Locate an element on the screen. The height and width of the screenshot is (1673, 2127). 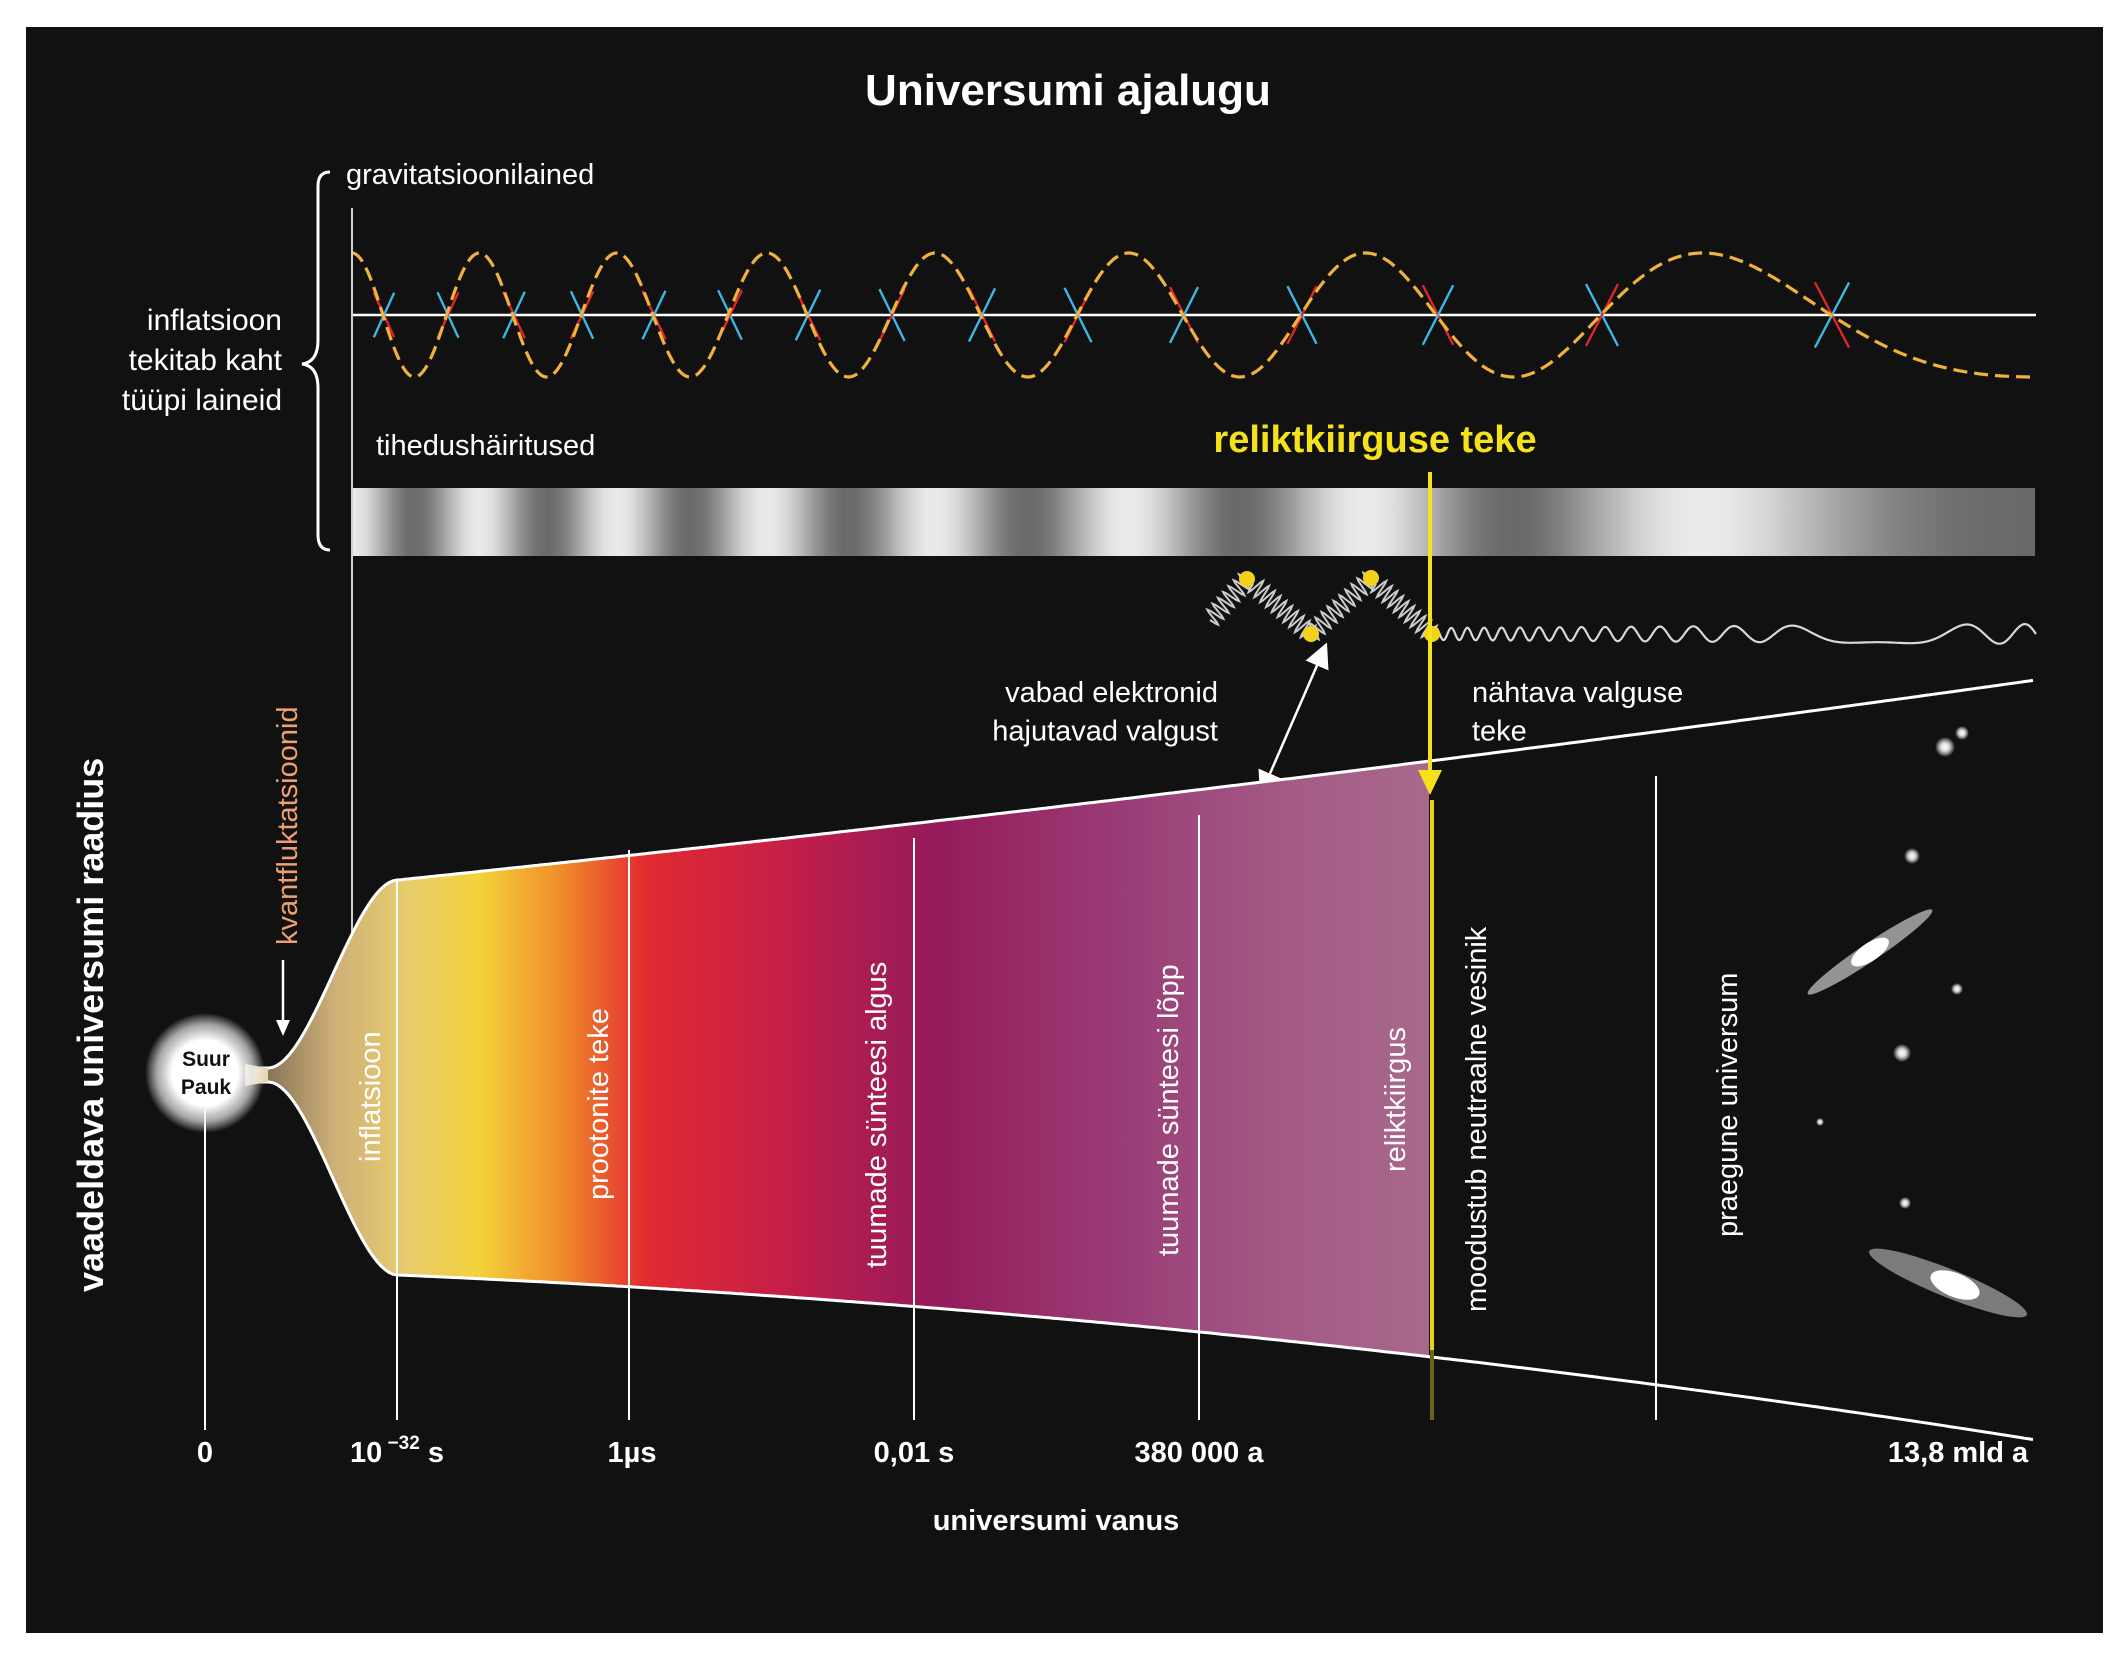
era-label-nucleosynthesis-end: tuumade sünteesi lõpp is located at coordinates (1169, 1110).